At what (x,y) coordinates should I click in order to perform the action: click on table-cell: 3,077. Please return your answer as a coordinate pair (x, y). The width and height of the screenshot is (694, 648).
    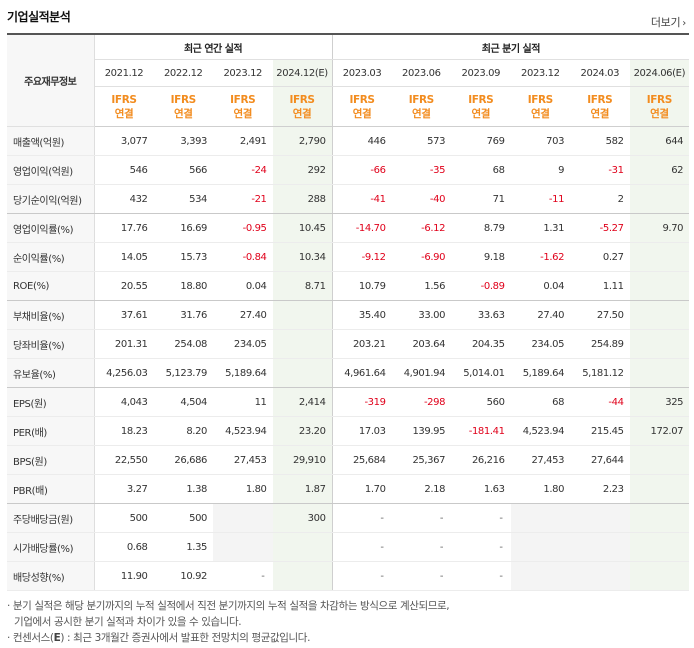
    Looking at the image, I should click on (123, 141).